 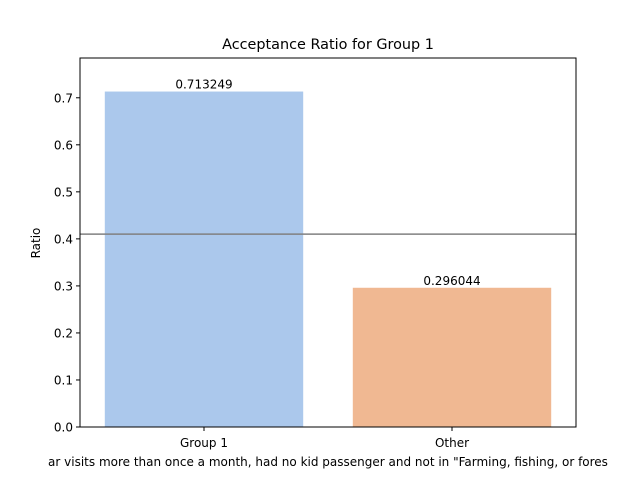 What do you see at coordinates (451, 281) in the screenshot?
I see `bar-value-label: 0.296044` at bounding box center [451, 281].